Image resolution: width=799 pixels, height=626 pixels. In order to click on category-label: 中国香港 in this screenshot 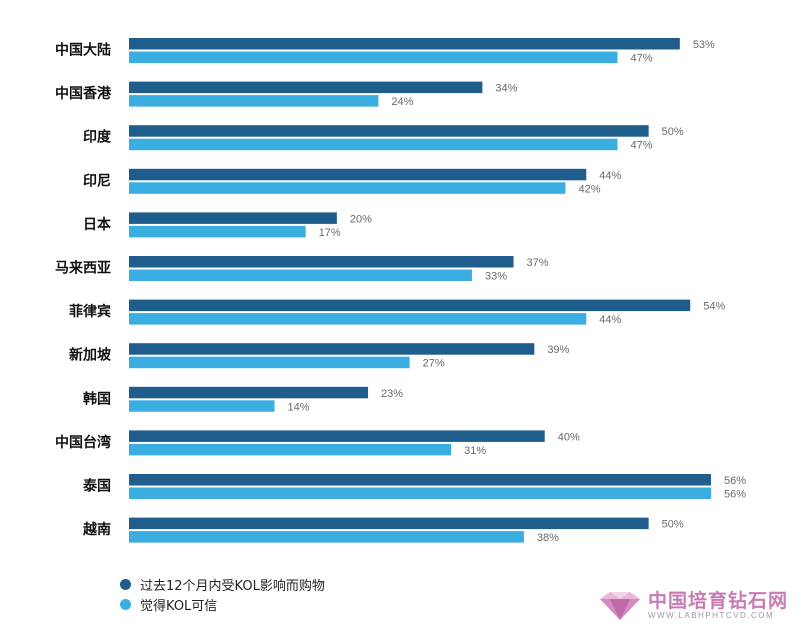, I will do `click(83, 93)`.